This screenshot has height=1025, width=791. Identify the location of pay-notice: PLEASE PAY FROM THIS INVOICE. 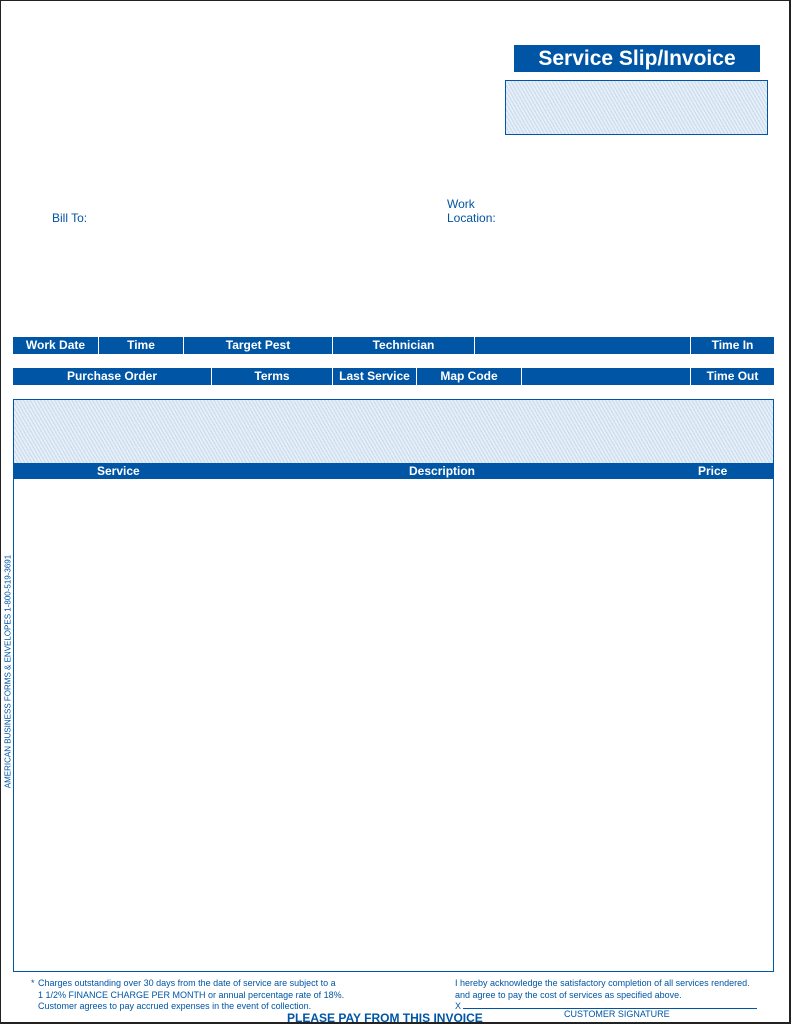
(385, 1018).